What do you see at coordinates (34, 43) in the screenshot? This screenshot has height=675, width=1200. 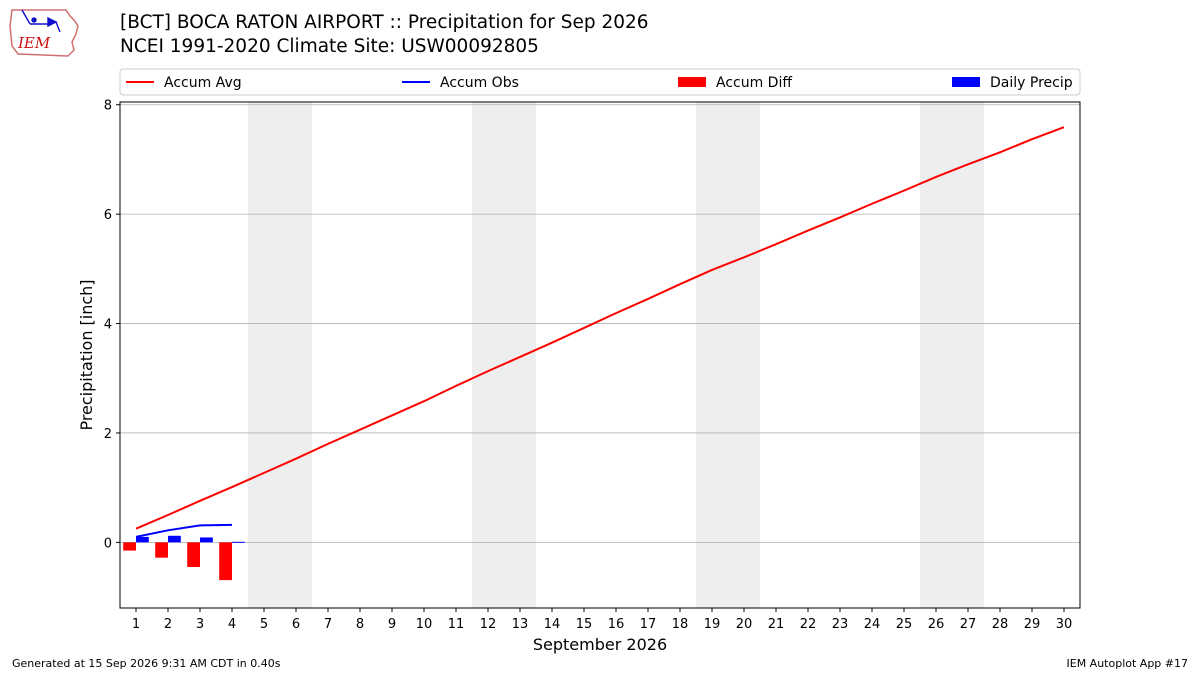 I see `logo-text: IEM` at bounding box center [34, 43].